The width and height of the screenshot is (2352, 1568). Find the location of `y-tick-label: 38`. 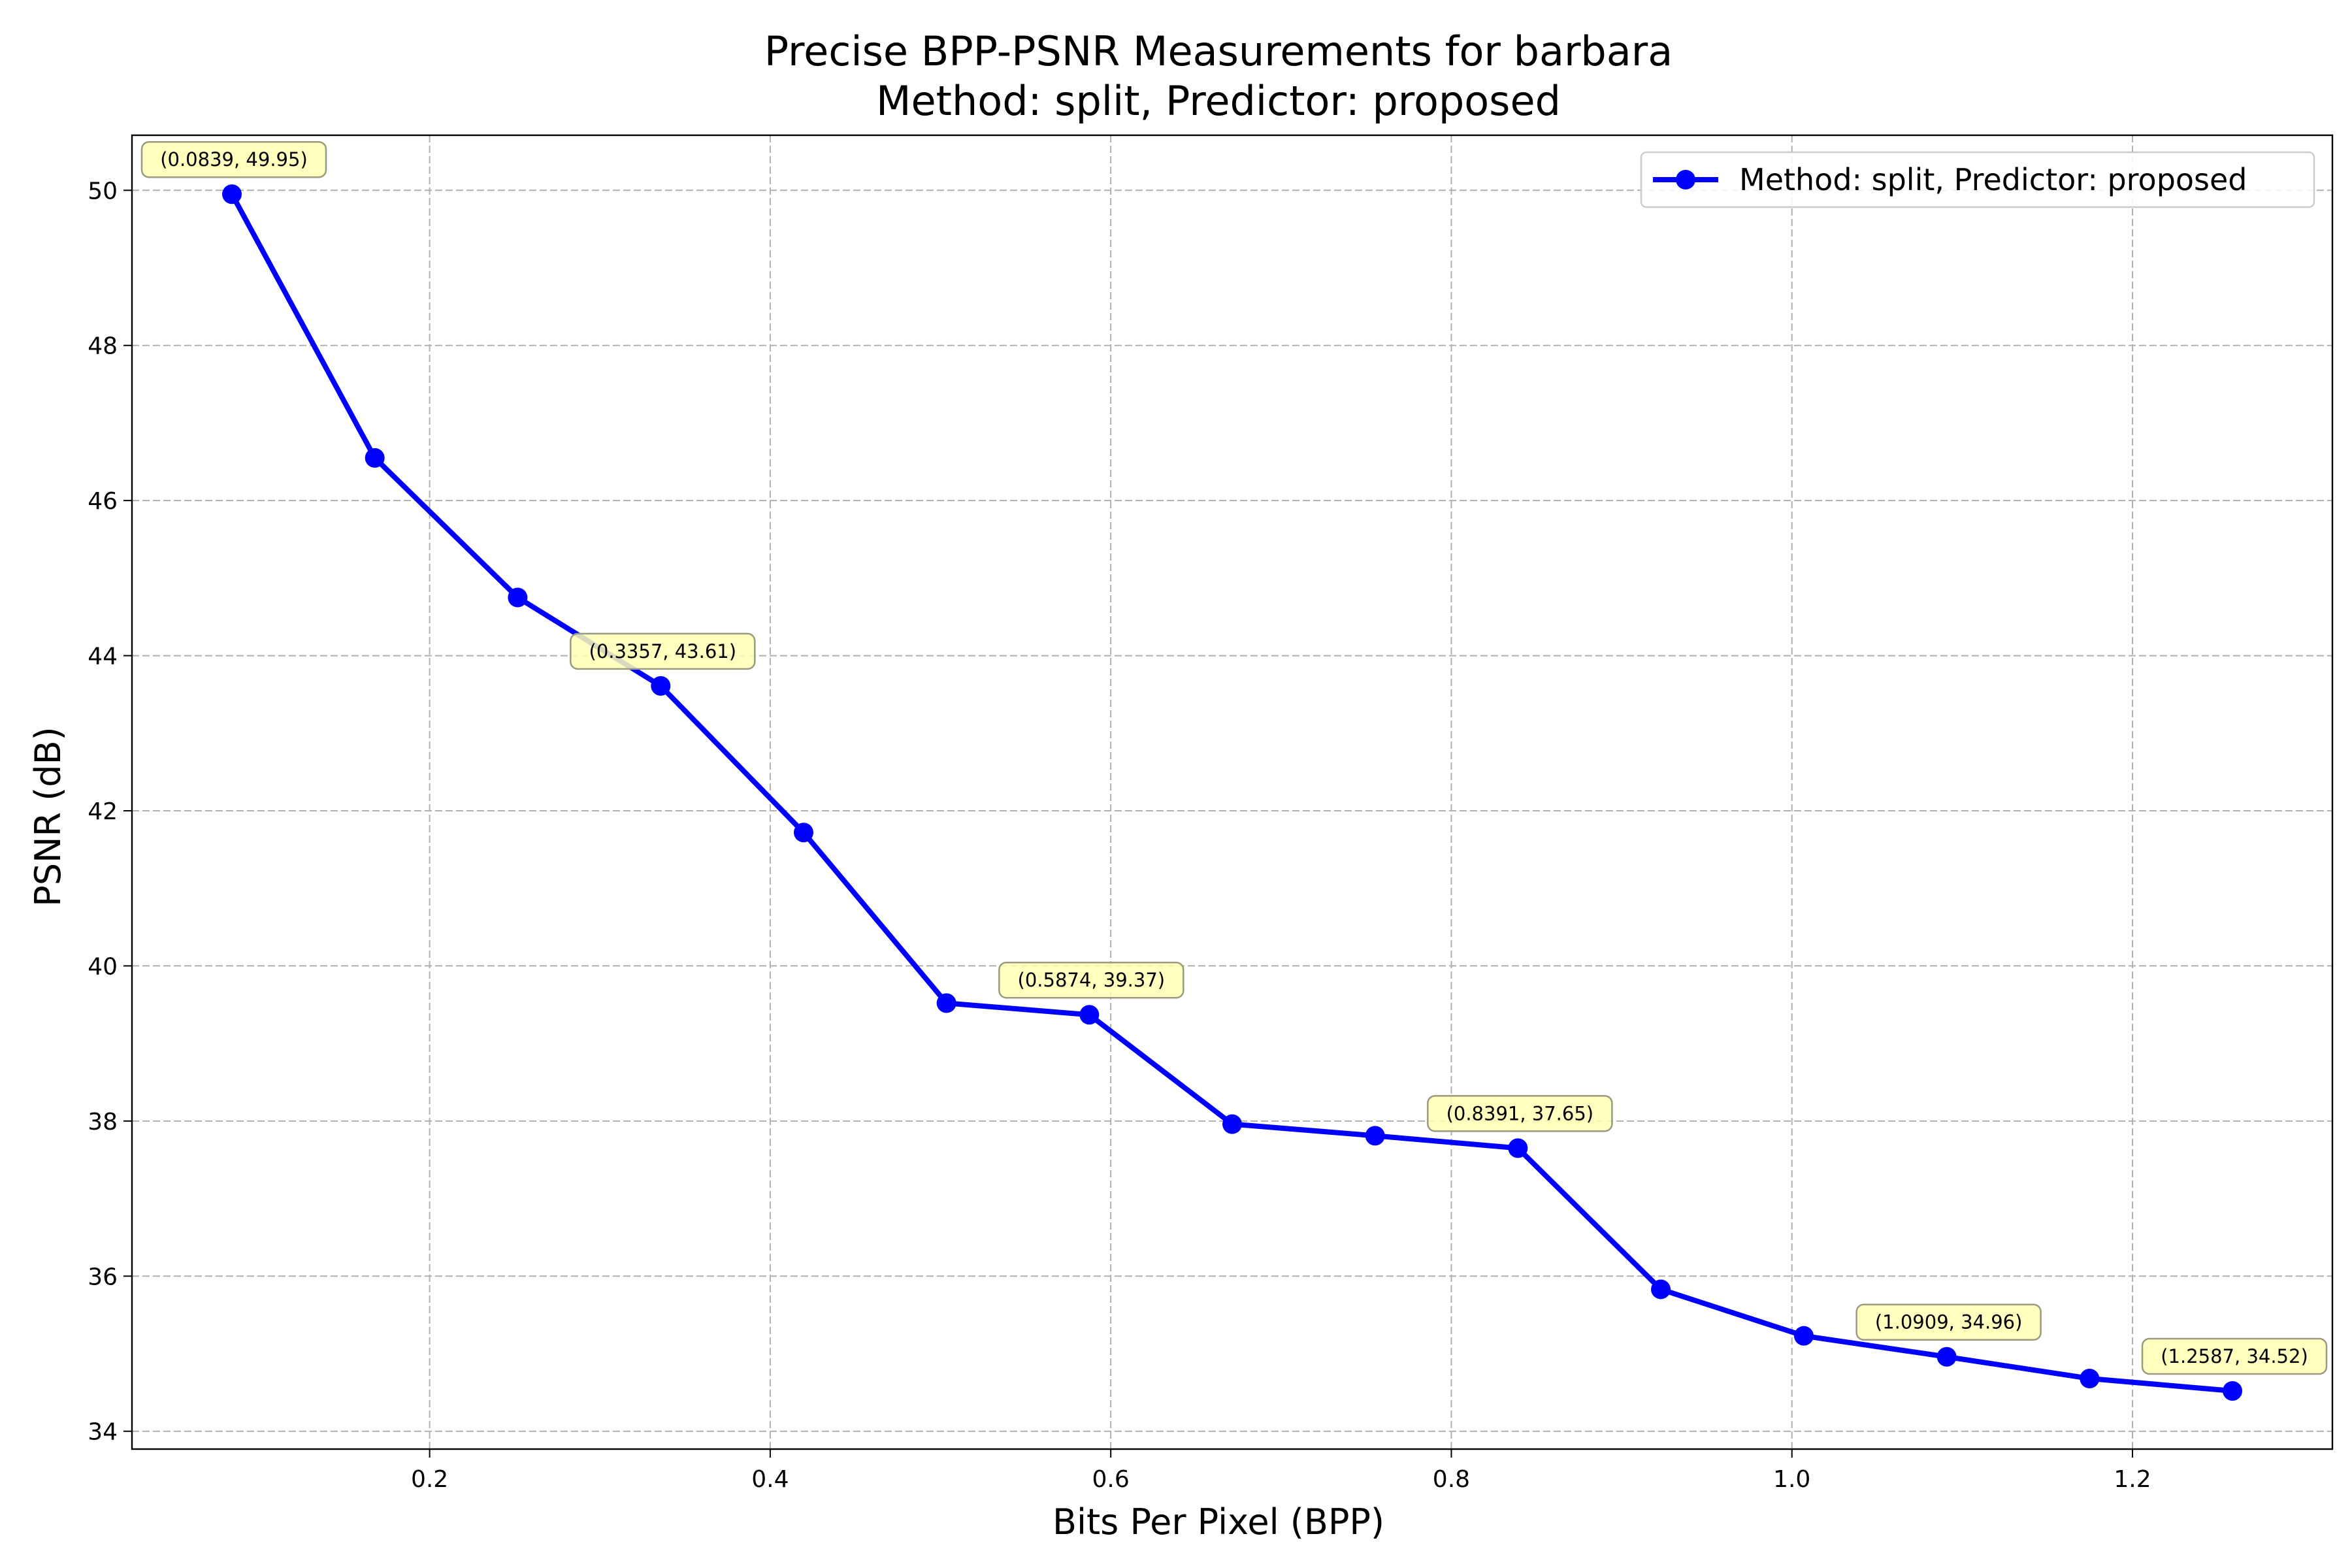

y-tick-label: 38 is located at coordinates (103, 1122).